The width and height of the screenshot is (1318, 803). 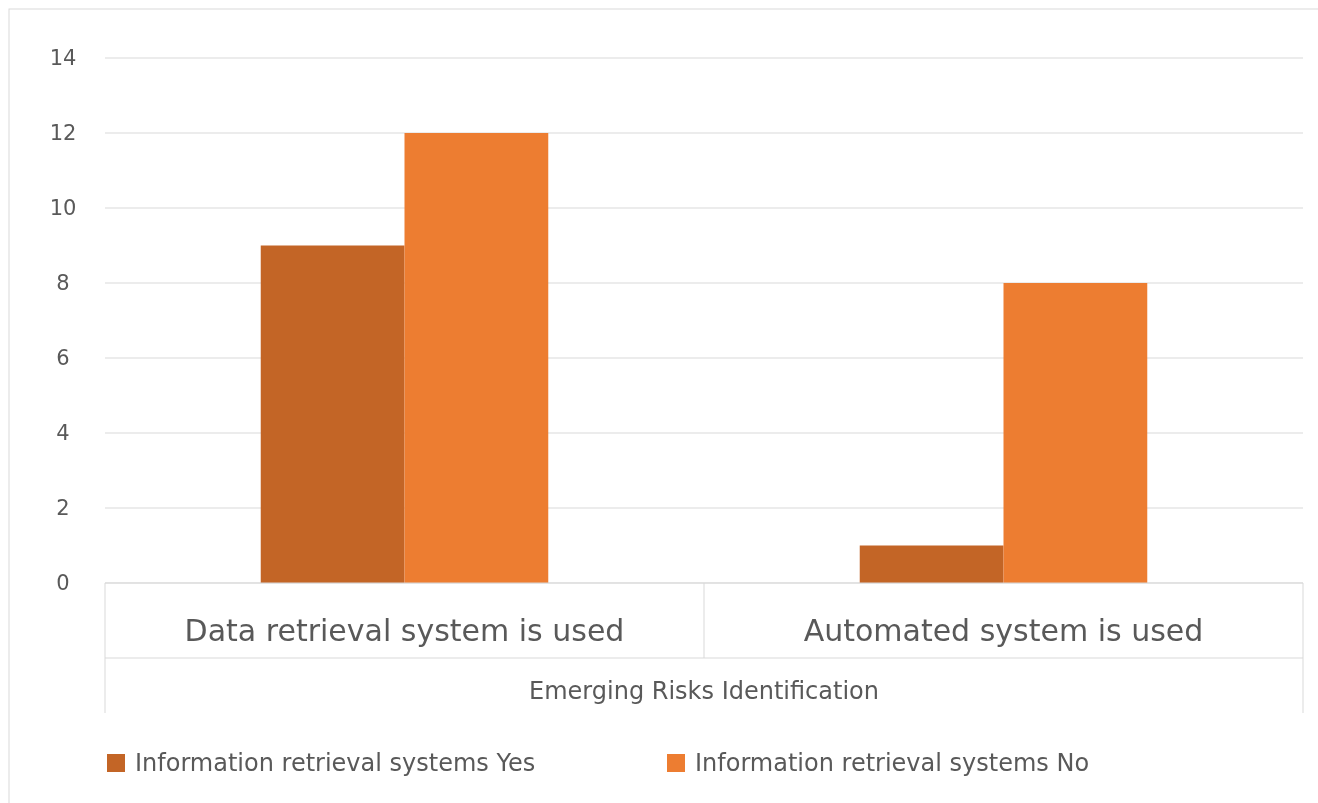 What do you see at coordinates (63, 58) in the screenshot?
I see `y-tick-label: 14` at bounding box center [63, 58].